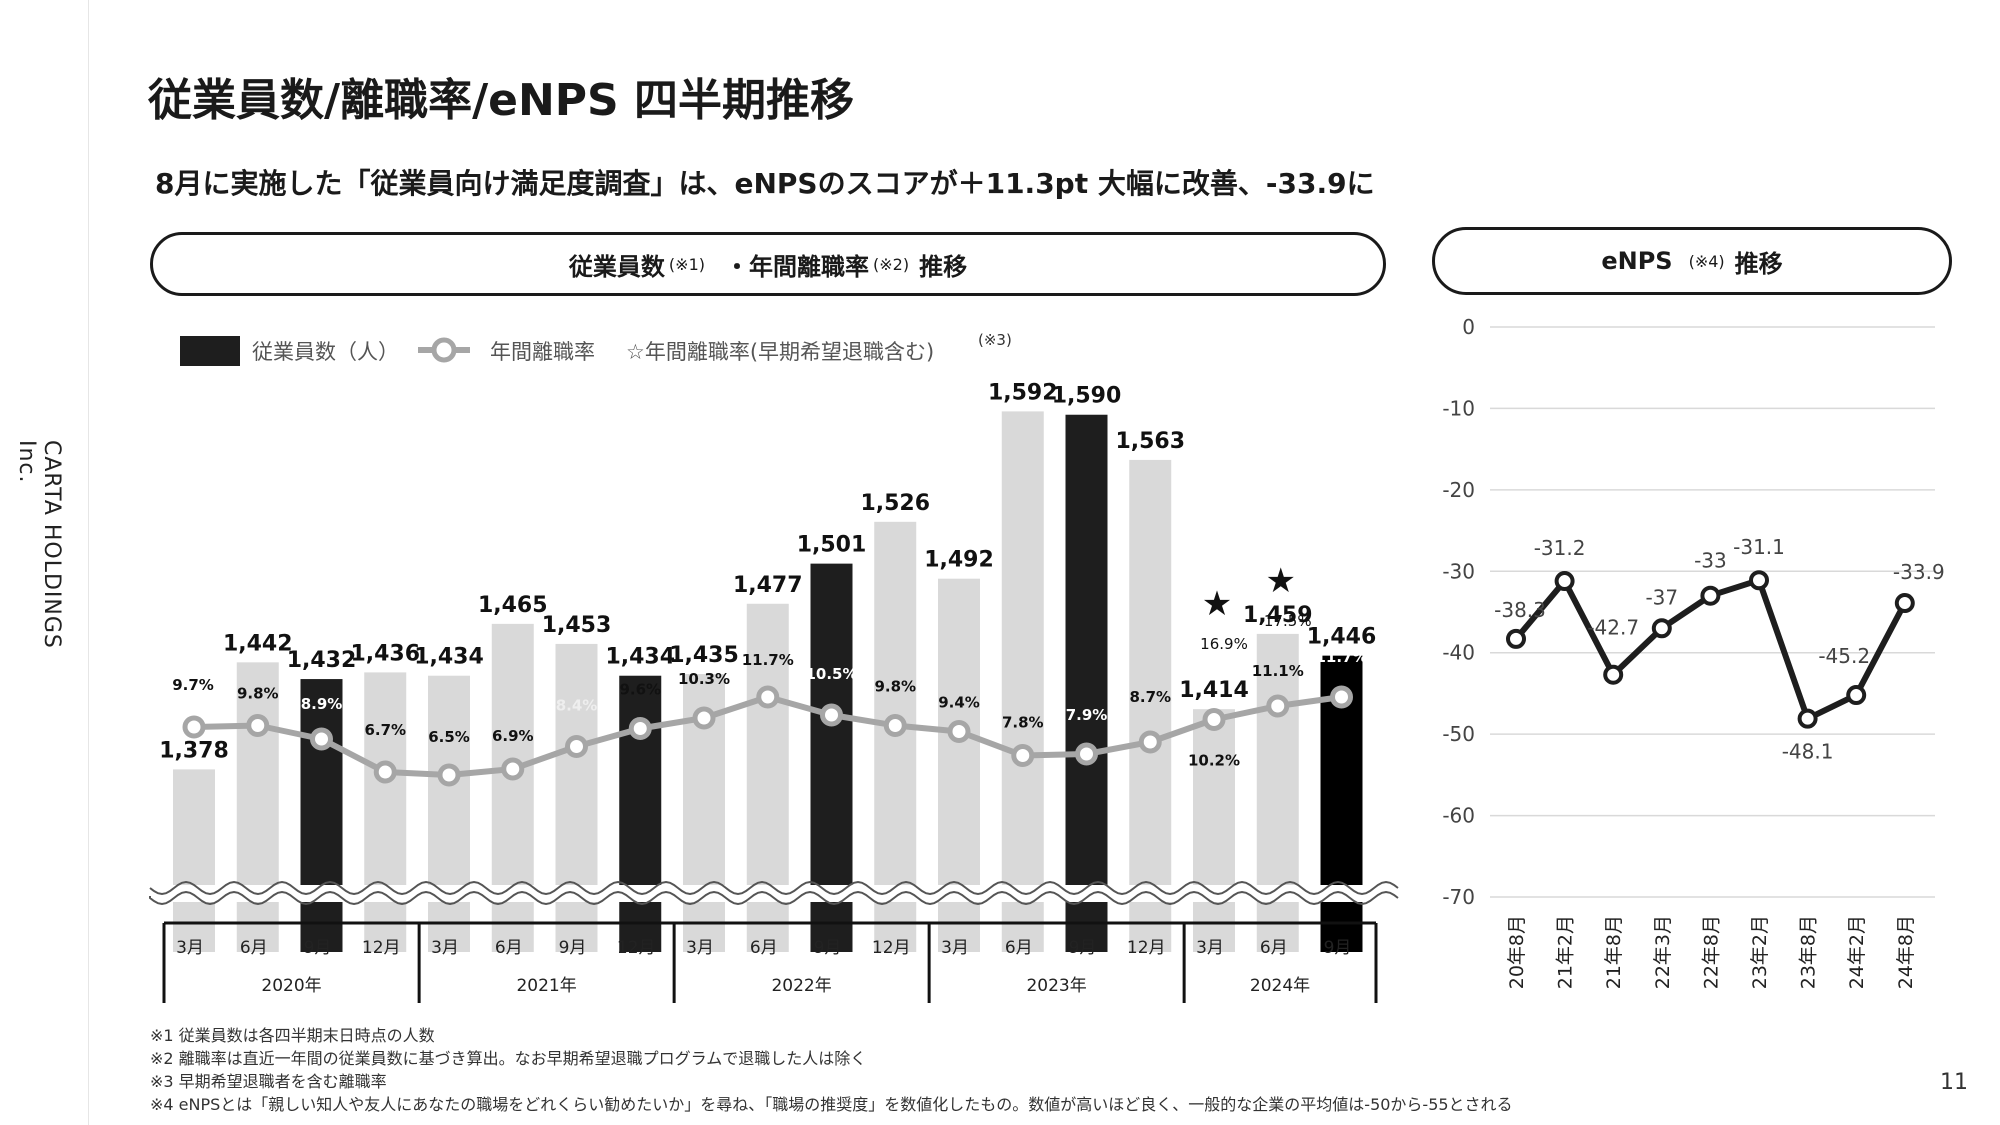  What do you see at coordinates (891, 264) in the screenshot?
I see `panel-header-employees-note2: (※2)` at bounding box center [891, 264].